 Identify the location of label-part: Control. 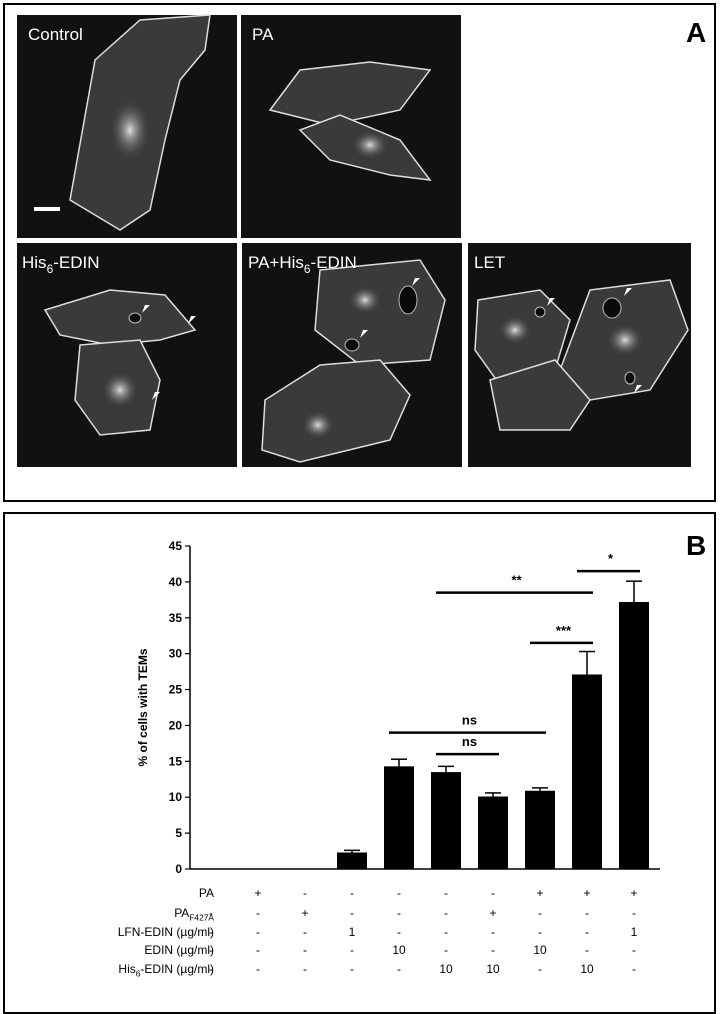
(55, 34).